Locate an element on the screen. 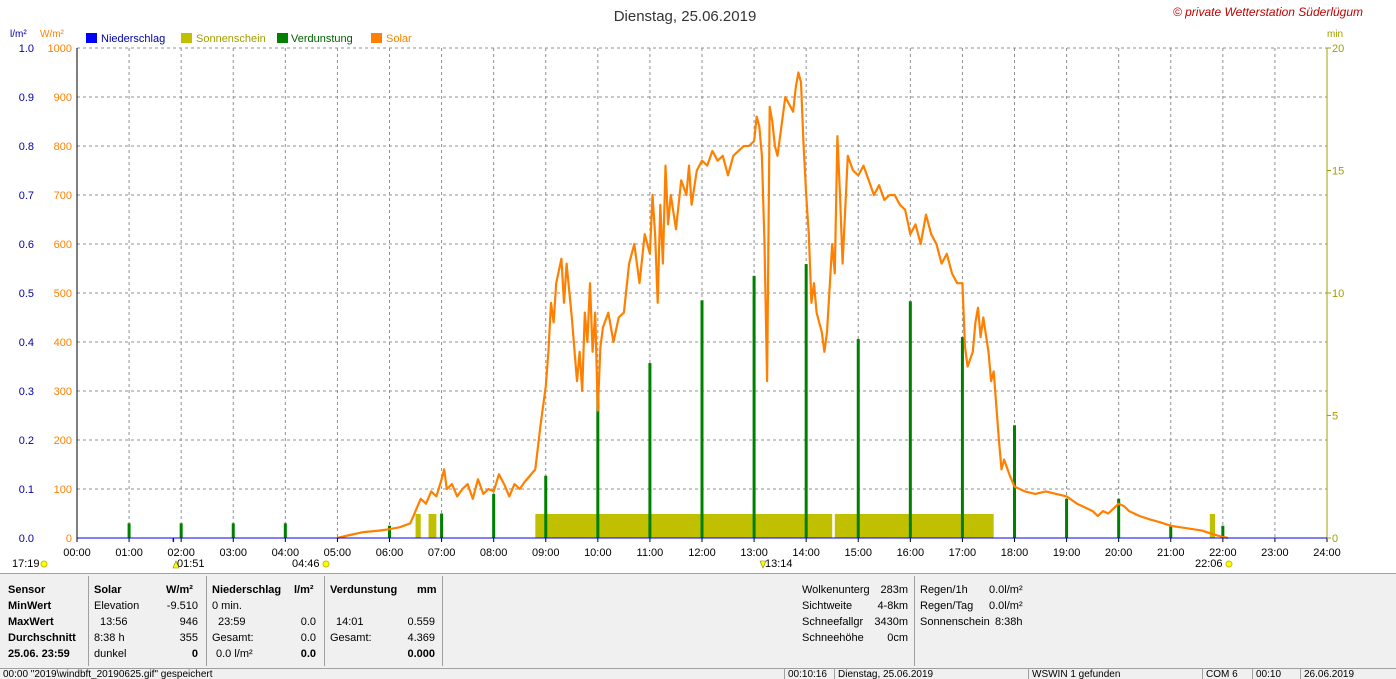 This screenshot has height=679, width=1396. rain-label-0: Regen/1h is located at coordinates (944, 590).